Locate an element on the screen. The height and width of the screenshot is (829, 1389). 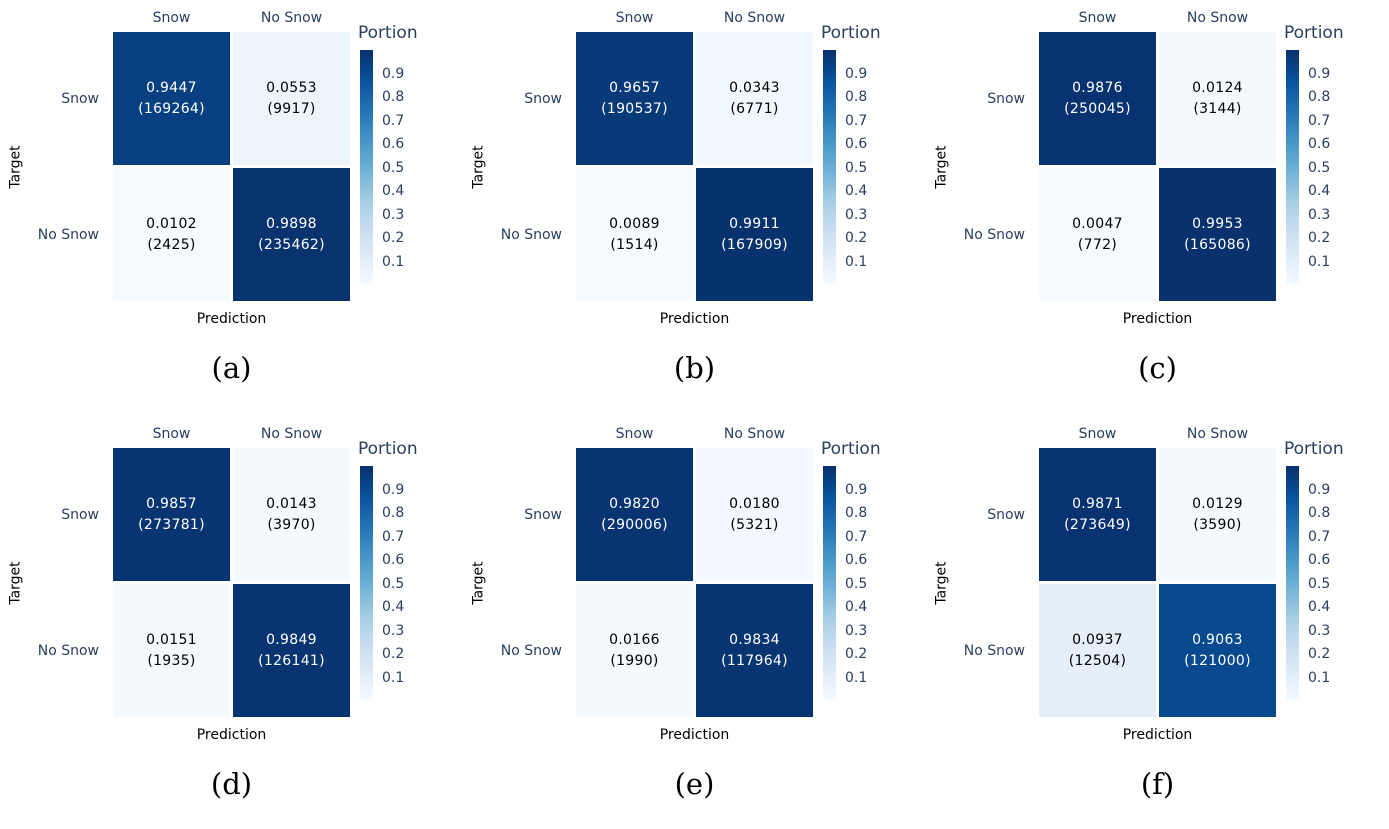
cell-count: (1514) is located at coordinates (634, 245).